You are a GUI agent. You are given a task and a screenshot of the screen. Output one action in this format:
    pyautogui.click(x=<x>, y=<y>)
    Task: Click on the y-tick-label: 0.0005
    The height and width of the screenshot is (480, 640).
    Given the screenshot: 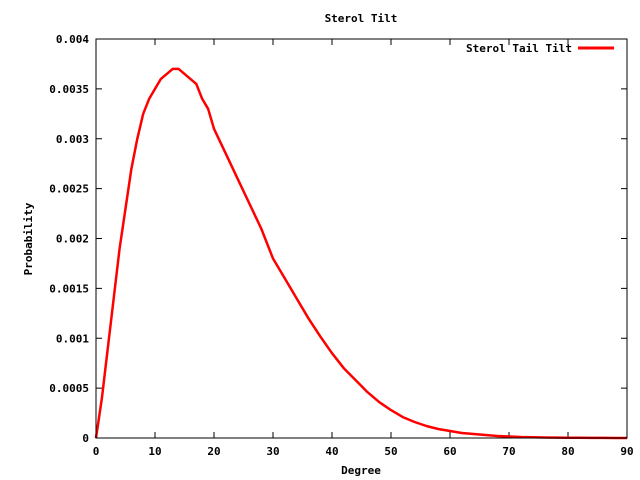 What is the action you would take?
    pyautogui.click(x=69, y=388)
    